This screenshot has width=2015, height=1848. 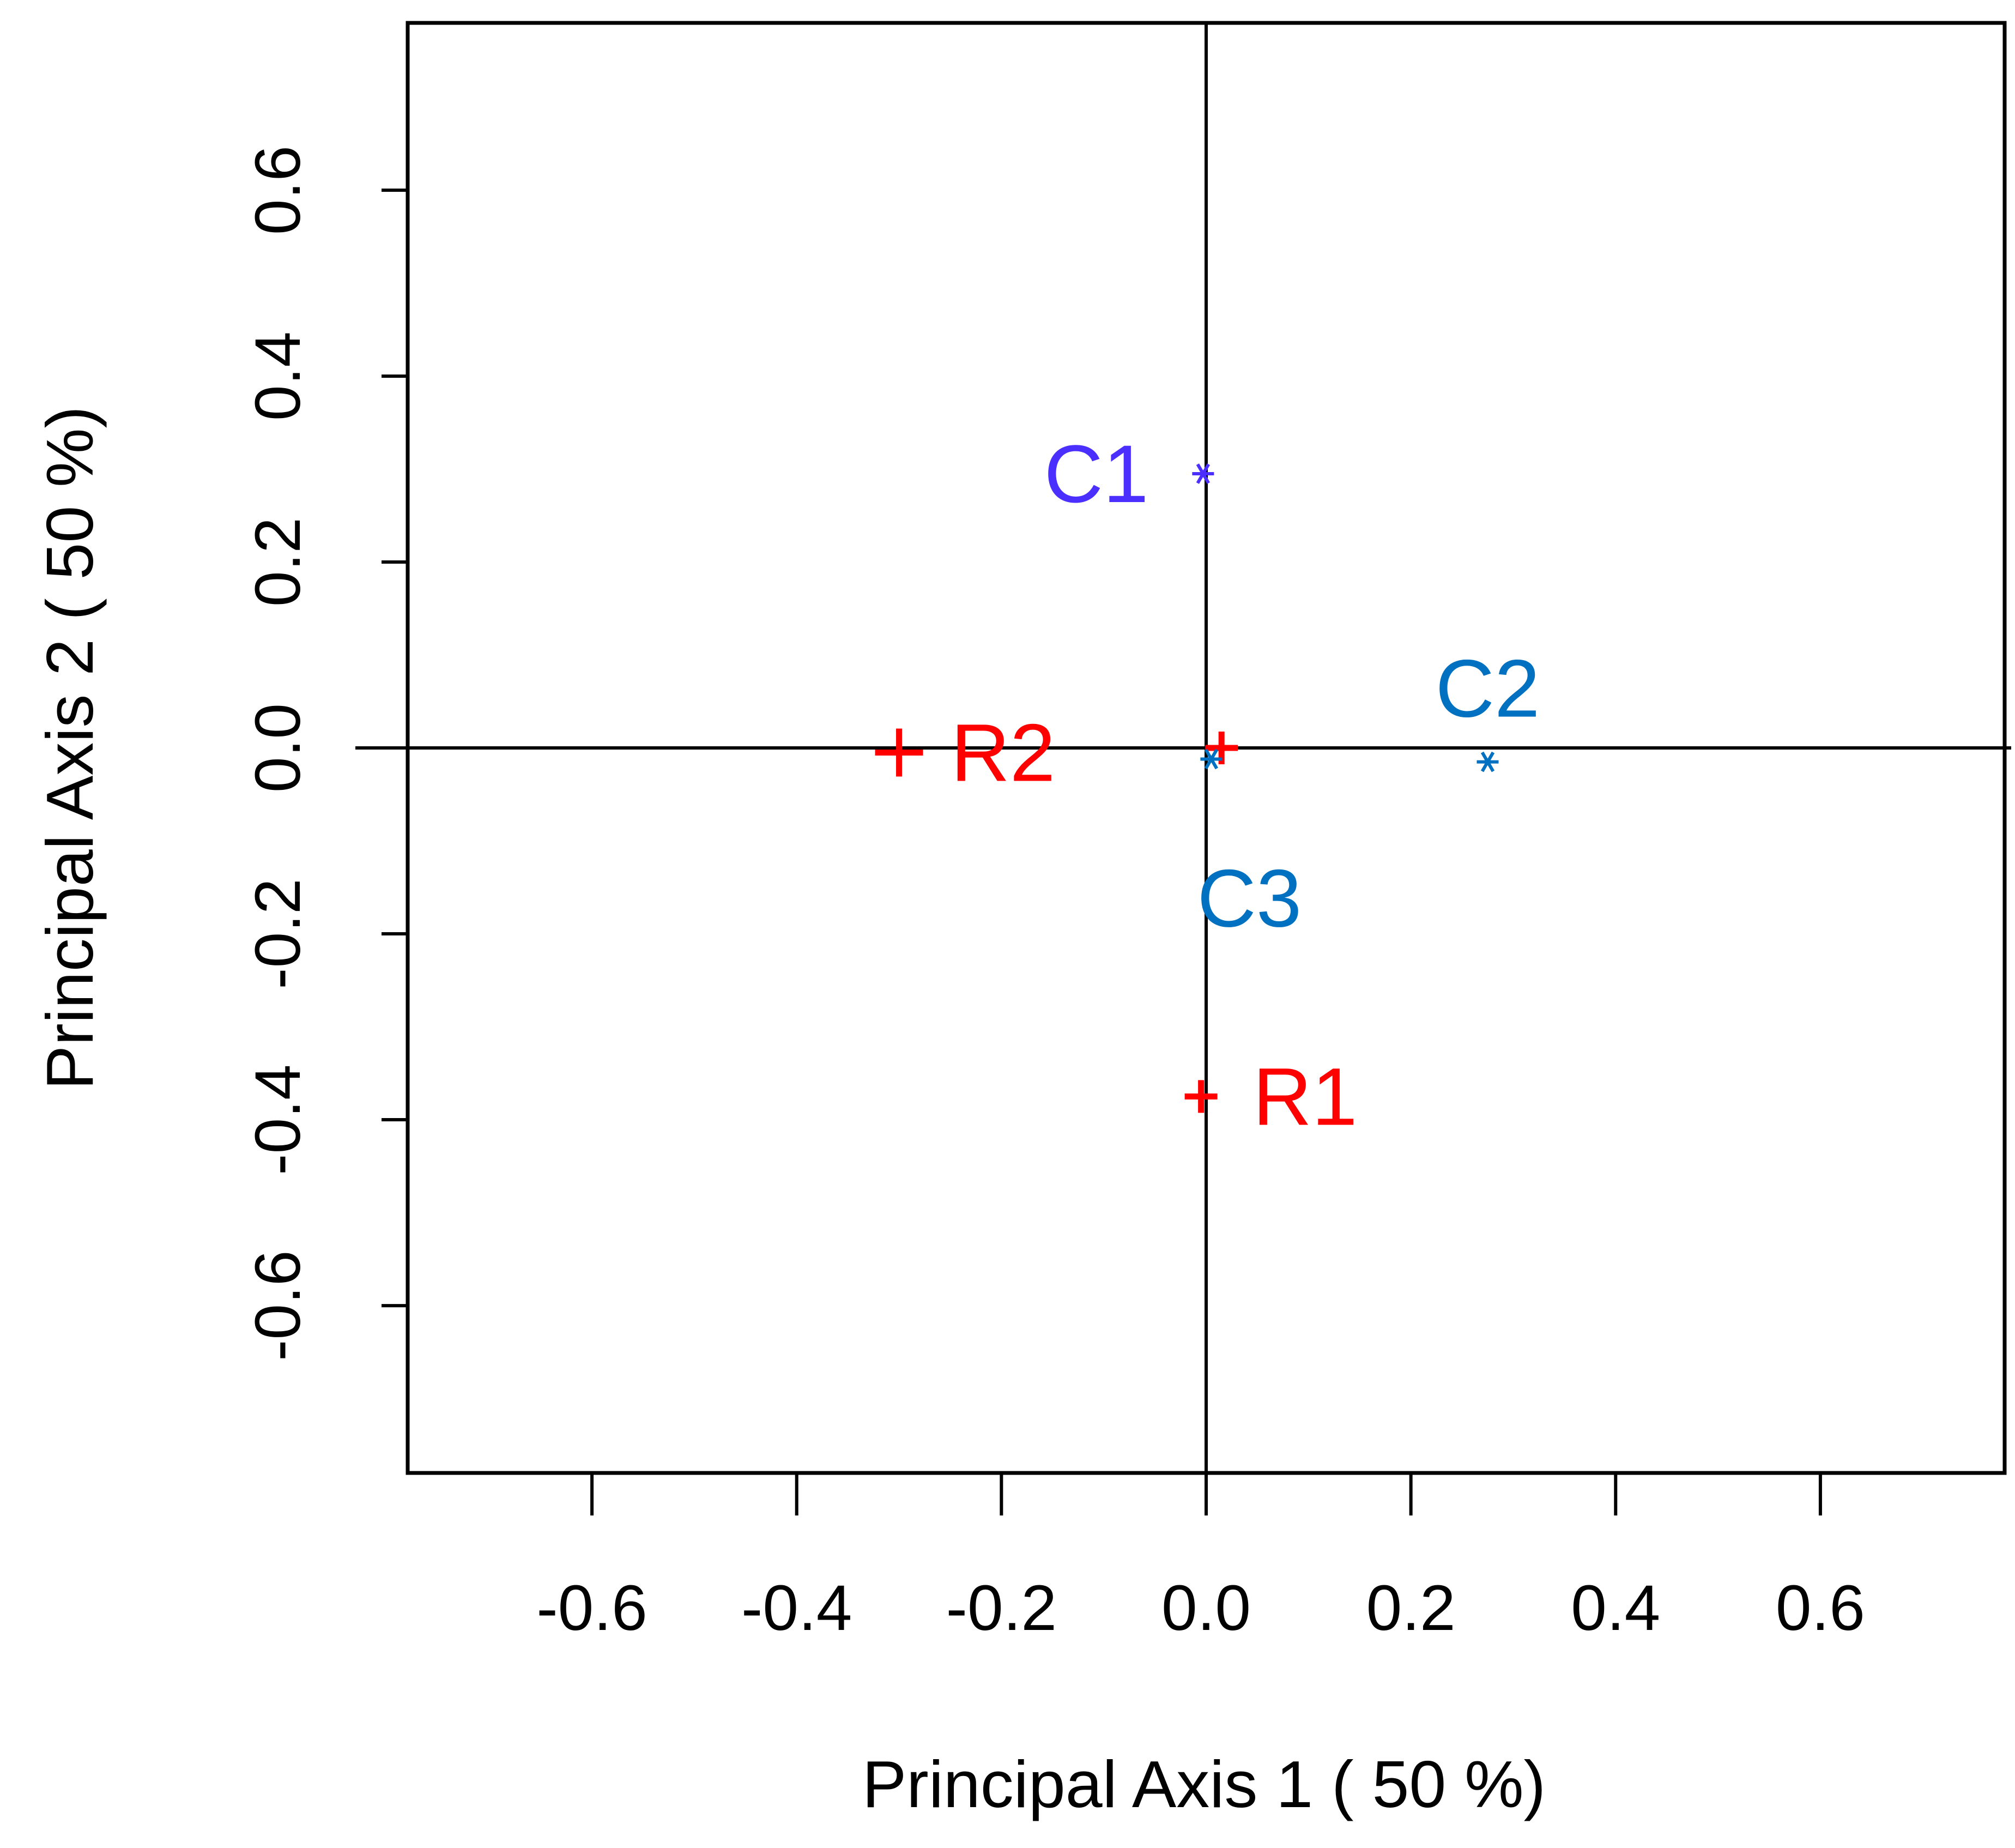 I want to click on point-r2: R2, so click(x=965, y=753).